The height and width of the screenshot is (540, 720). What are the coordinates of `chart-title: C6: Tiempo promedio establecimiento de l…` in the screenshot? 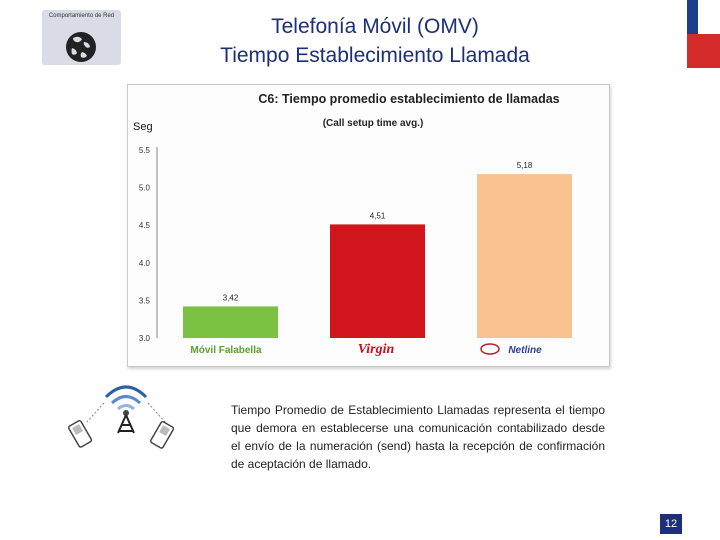 It's located at (408, 99).